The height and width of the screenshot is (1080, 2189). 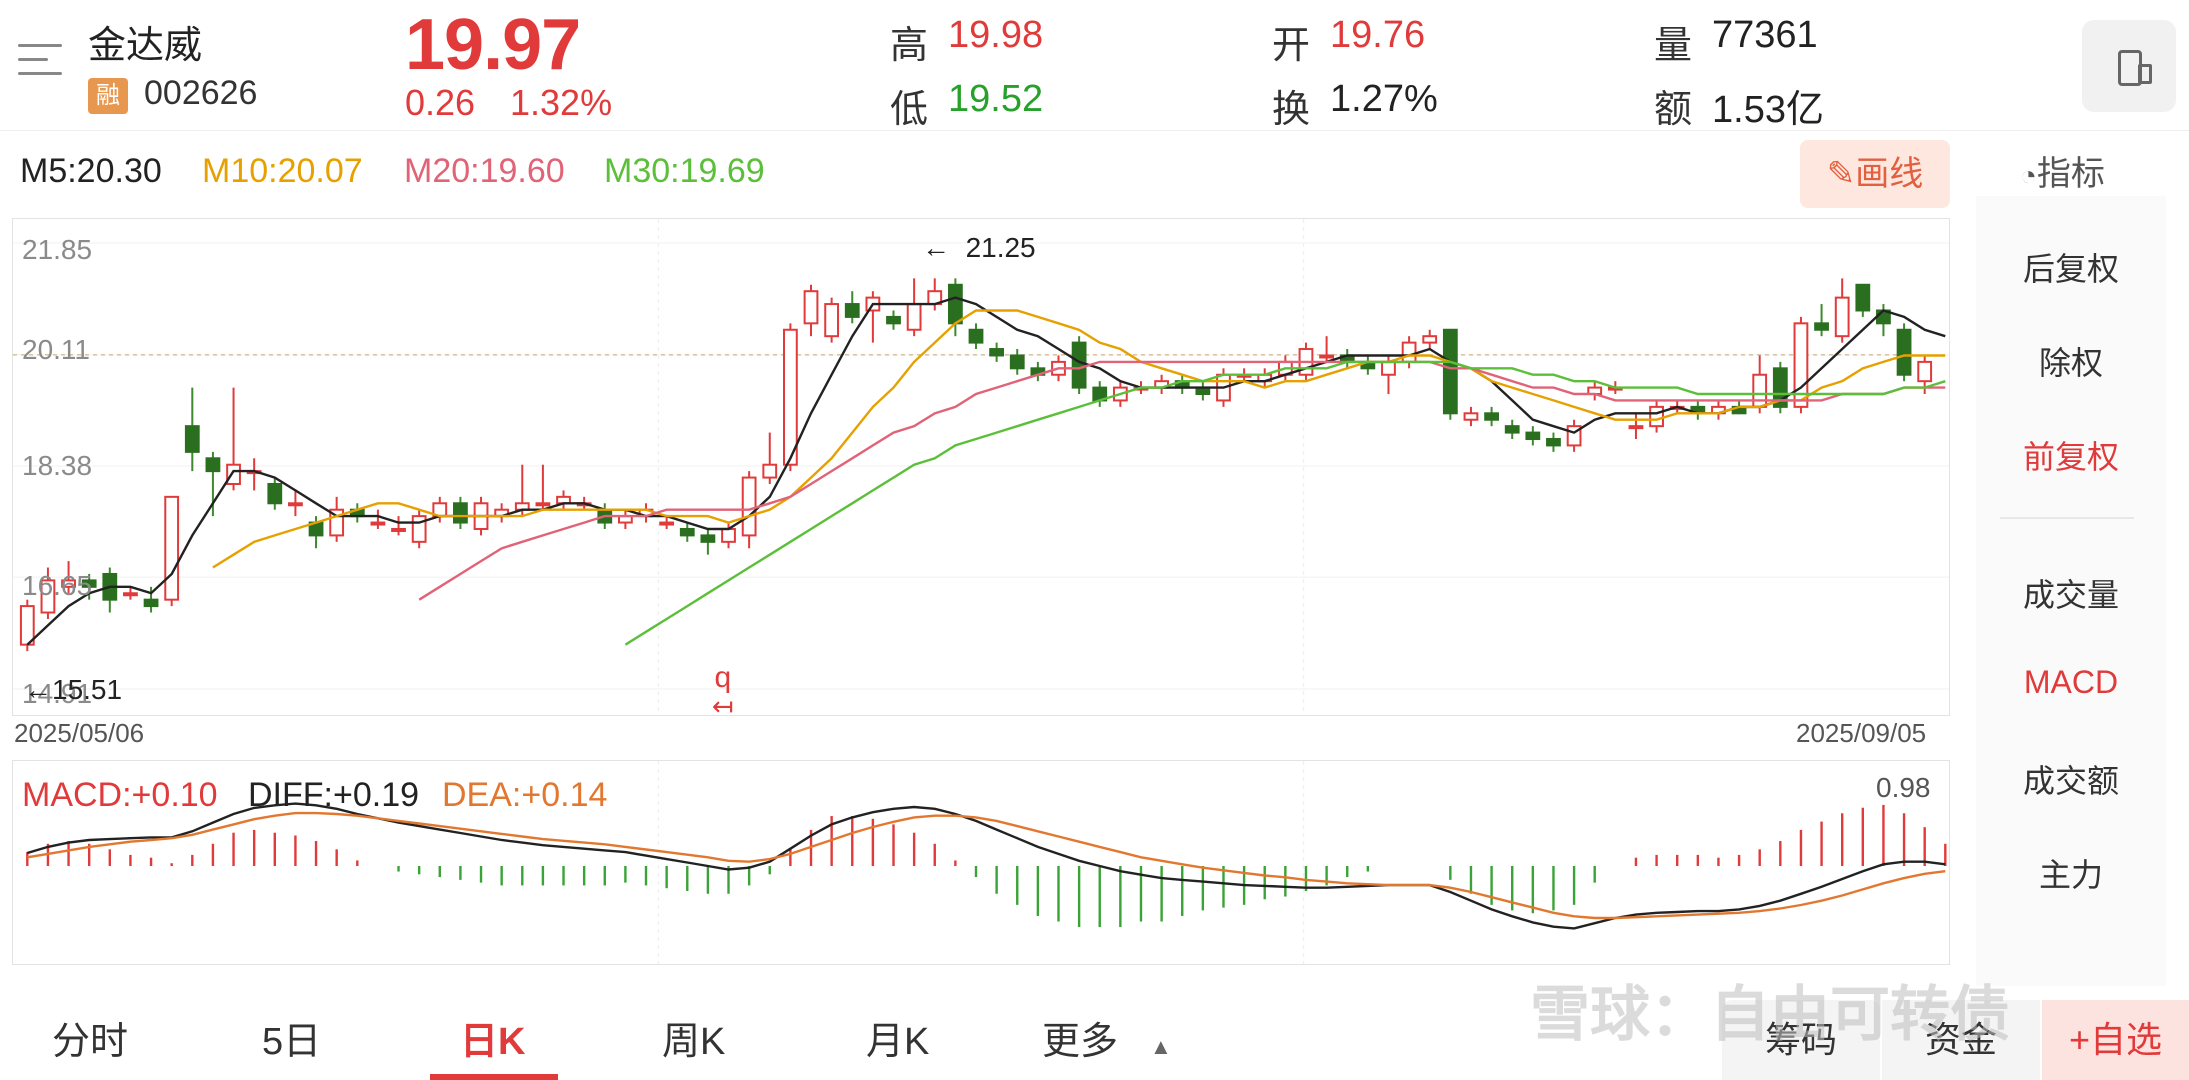 What do you see at coordinates (561, 102) in the screenshot?
I see `price-change-pct: 1.32%` at bounding box center [561, 102].